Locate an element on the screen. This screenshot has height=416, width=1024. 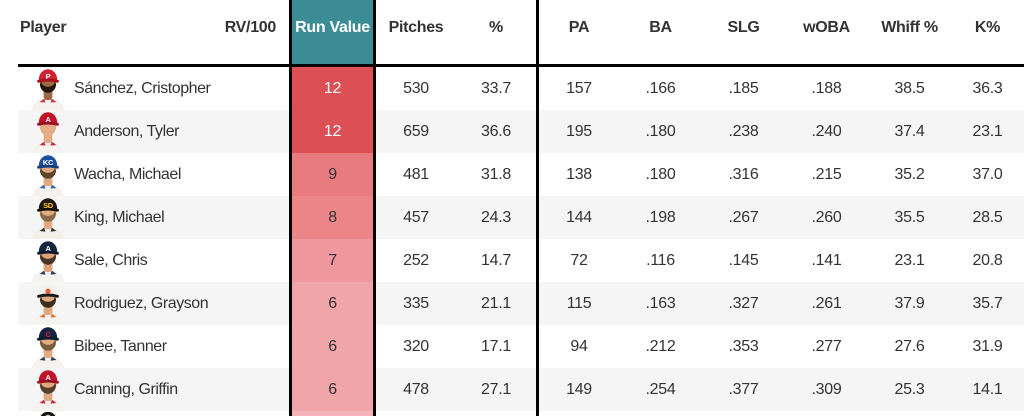
pitches-cell: 481 is located at coordinates (416, 174).